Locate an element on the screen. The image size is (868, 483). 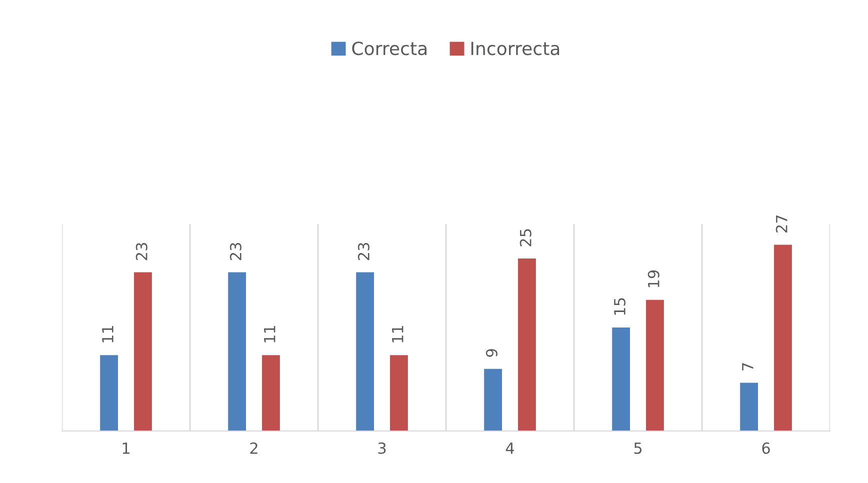
data-label: 25 is located at coordinates (526, 237).